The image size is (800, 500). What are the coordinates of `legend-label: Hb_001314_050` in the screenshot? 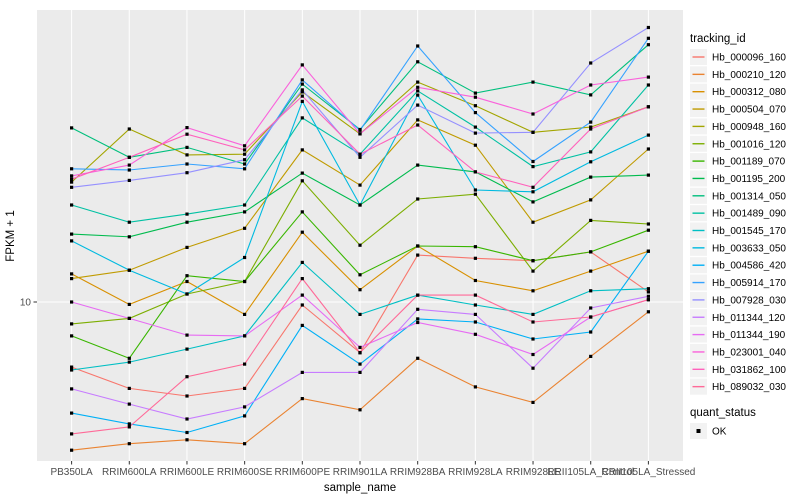 It's located at (749, 196).